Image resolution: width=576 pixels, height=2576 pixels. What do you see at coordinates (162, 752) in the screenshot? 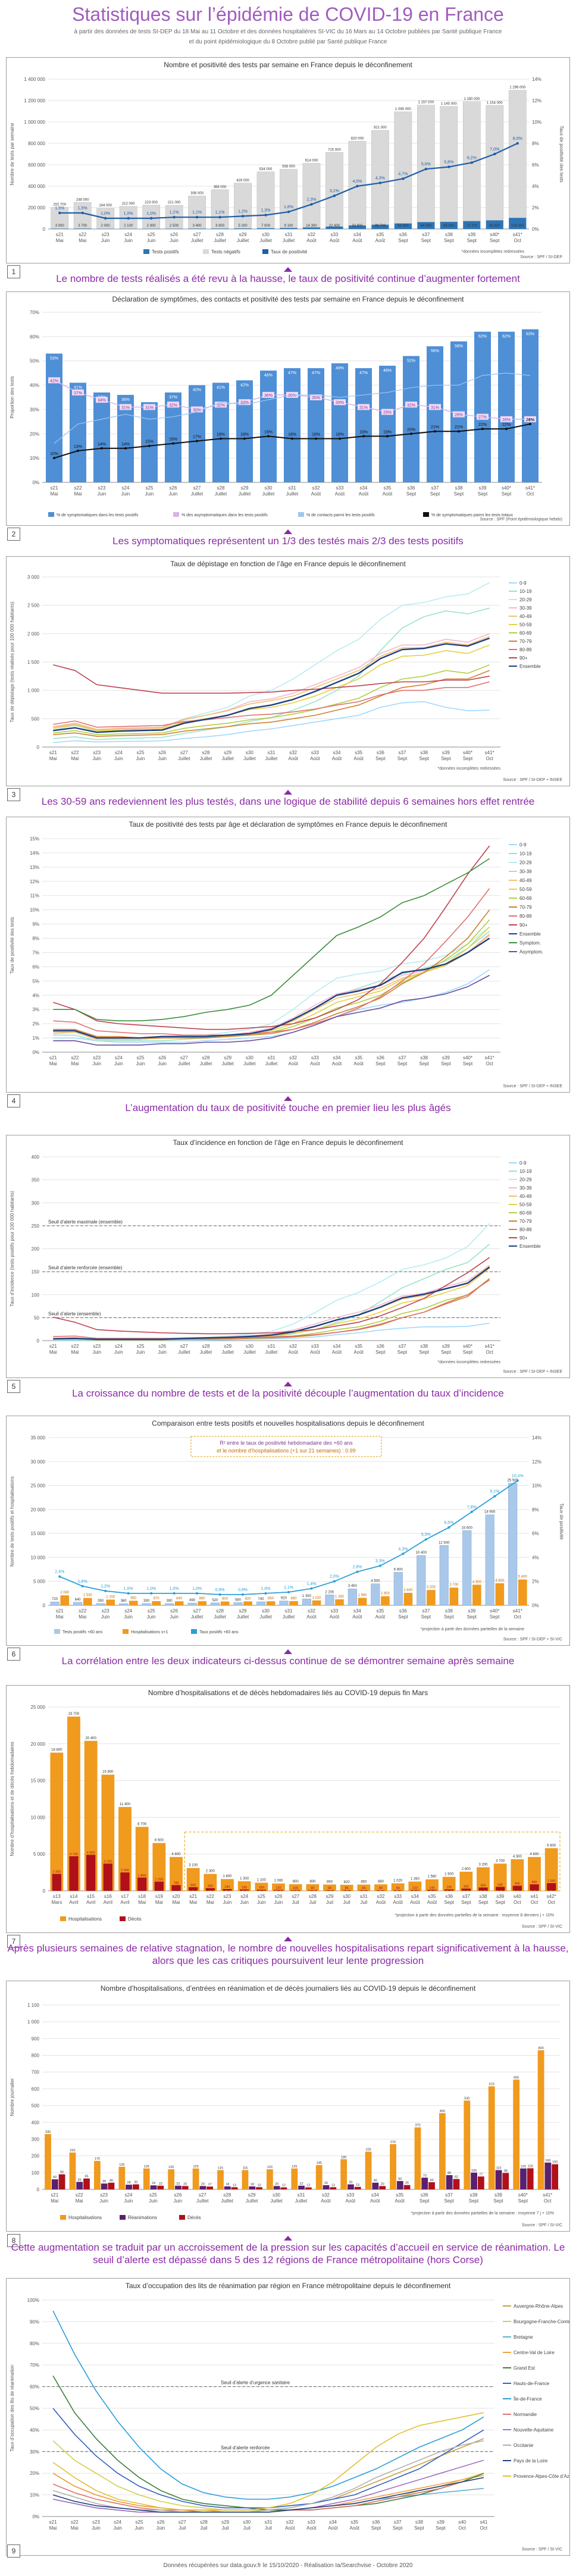
I see `x-tick-label: s26` at bounding box center [162, 752].